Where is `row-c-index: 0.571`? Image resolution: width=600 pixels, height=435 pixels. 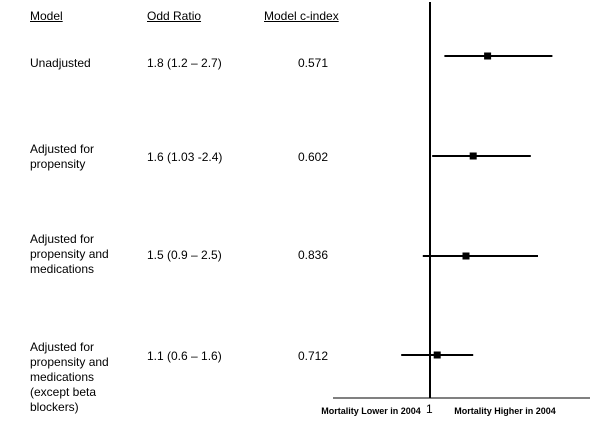 row-c-index: 0.571 is located at coordinates (313, 63).